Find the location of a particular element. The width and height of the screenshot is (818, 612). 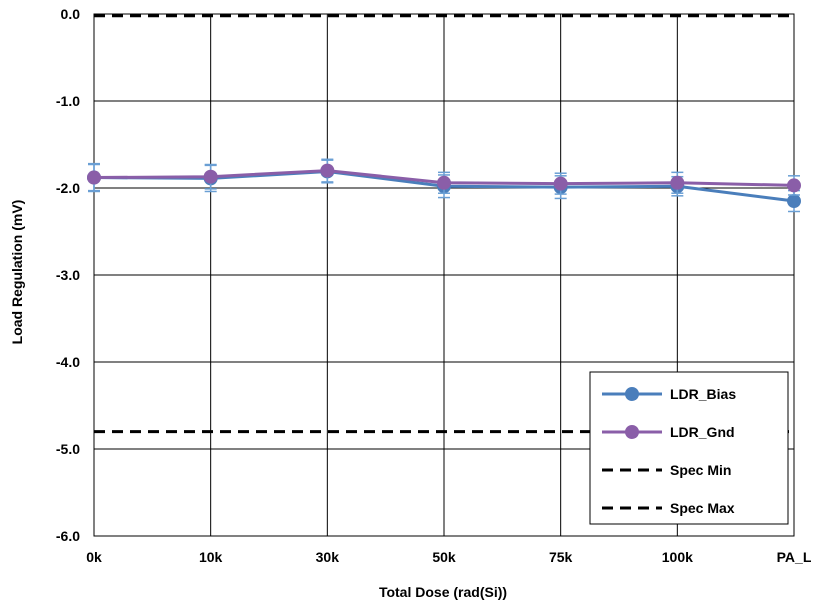

y-tick-label-5: -5.0 is located at coordinates (68, 449).